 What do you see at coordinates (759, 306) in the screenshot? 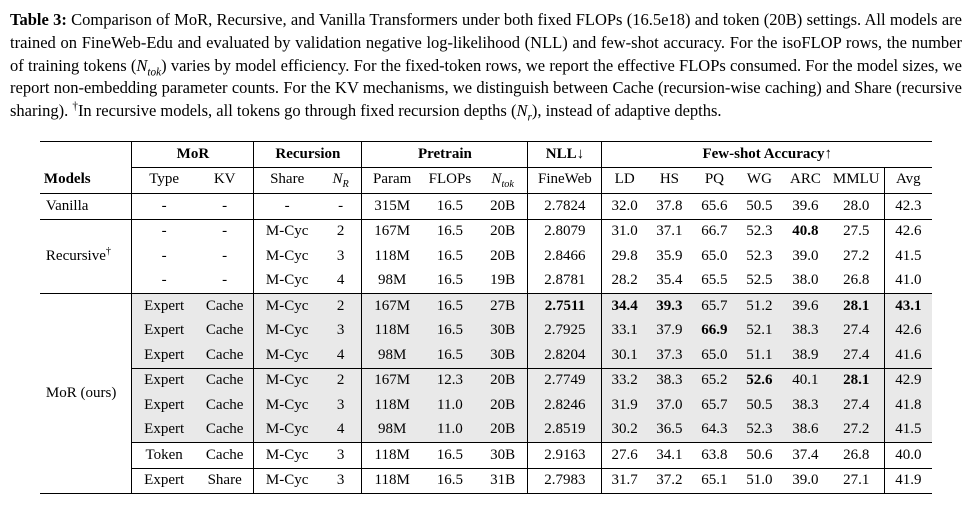
I see `cell-wg: 51.2` at bounding box center [759, 306].